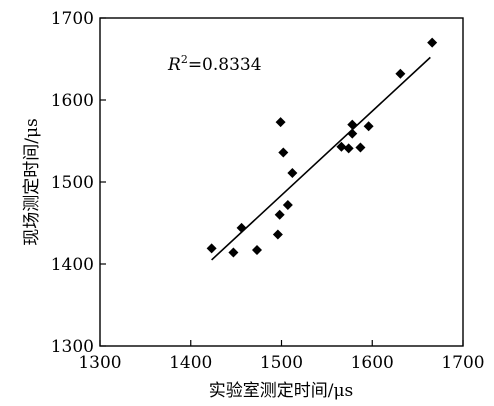 The width and height of the screenshot is (494, 406). What do you see at coordinates (281, 363) in the screenshot?
I see `x-tick-label: 1500` at bounding box center [281, 363].